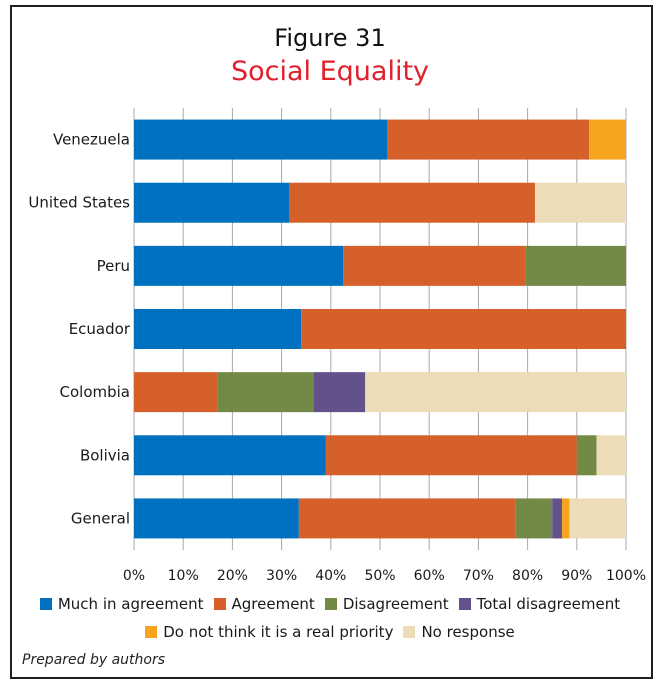 The width and height of the screenshot is (660, 679). I want to click on legend-label: Do not think it is a real priority, so click(278, 632).